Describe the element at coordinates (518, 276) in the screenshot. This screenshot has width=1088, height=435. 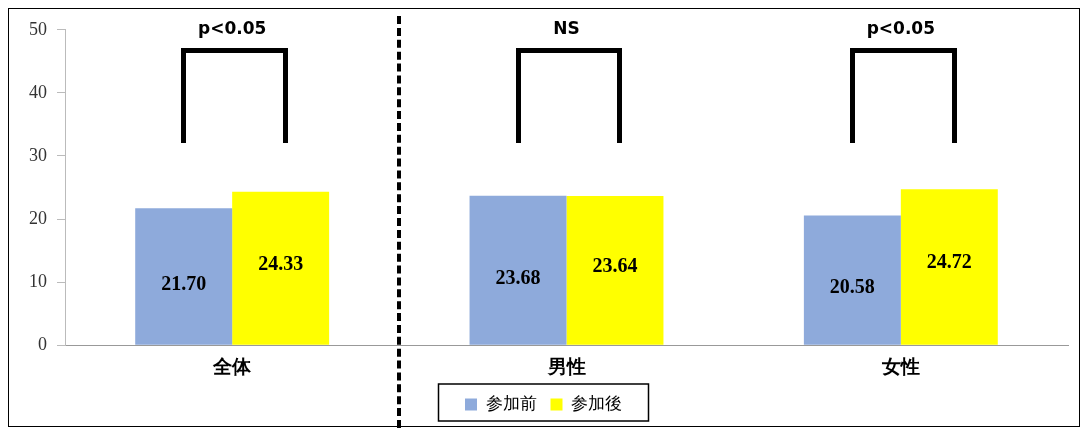
I see `data-label: 23.68` at that location.